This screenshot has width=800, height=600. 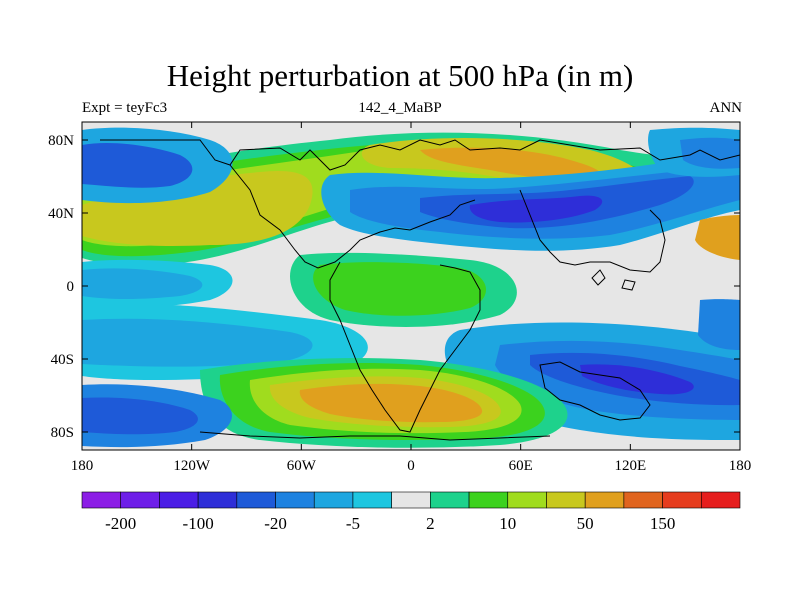 I want to click on lat-tick-label: 80S, so click(x=62, y=433).